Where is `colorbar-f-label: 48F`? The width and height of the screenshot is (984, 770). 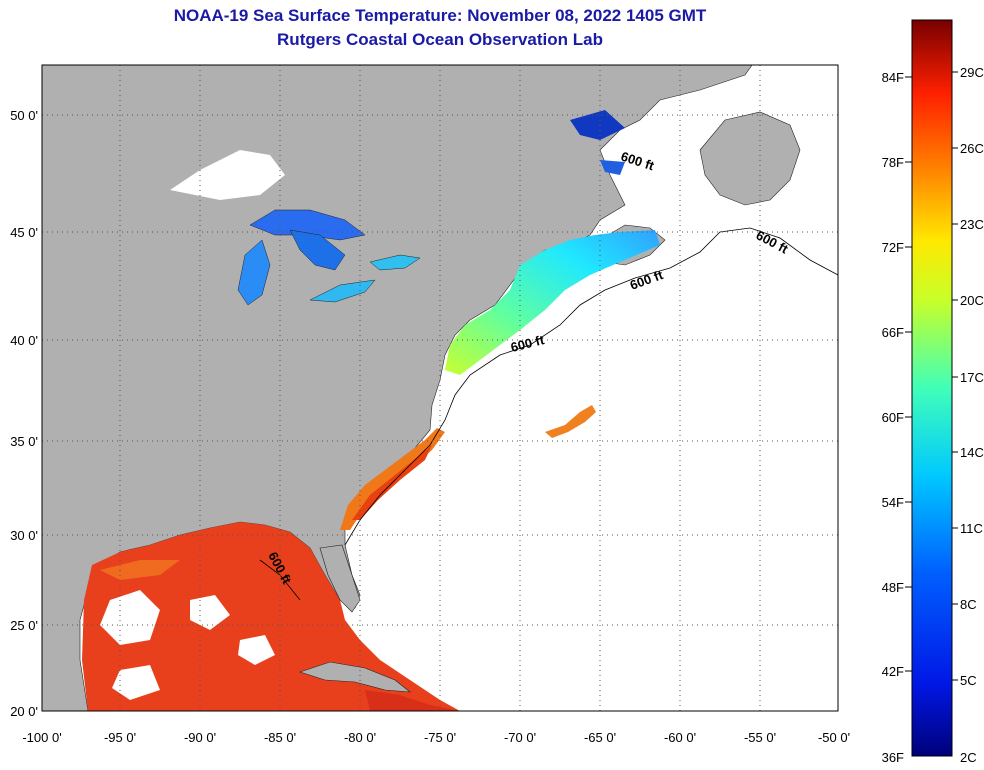
colorbar-f-label: 48F is located at coordinates (893, 587).